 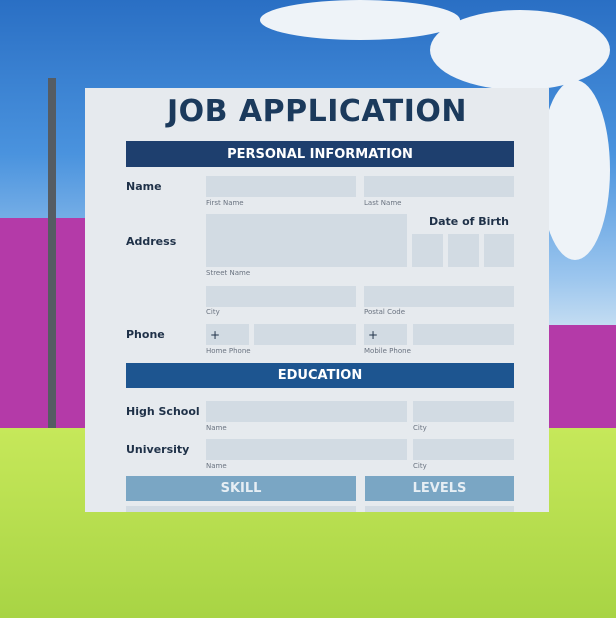 I want to click on phone-label: Phone, so click(x=145, y=334).